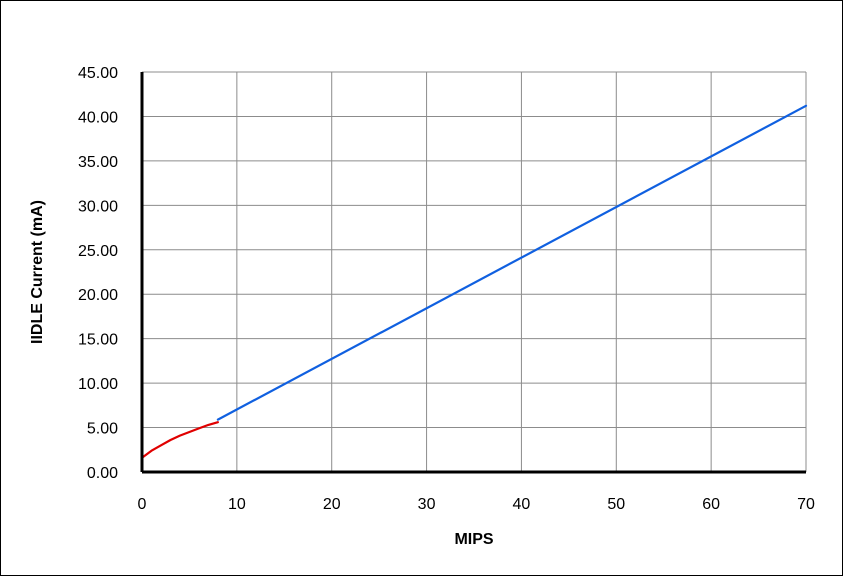  What do you see at coordinates (473, 539) in the screenshot?
I see `x-axis-title: MIPS` at bounding box center [473, 539].